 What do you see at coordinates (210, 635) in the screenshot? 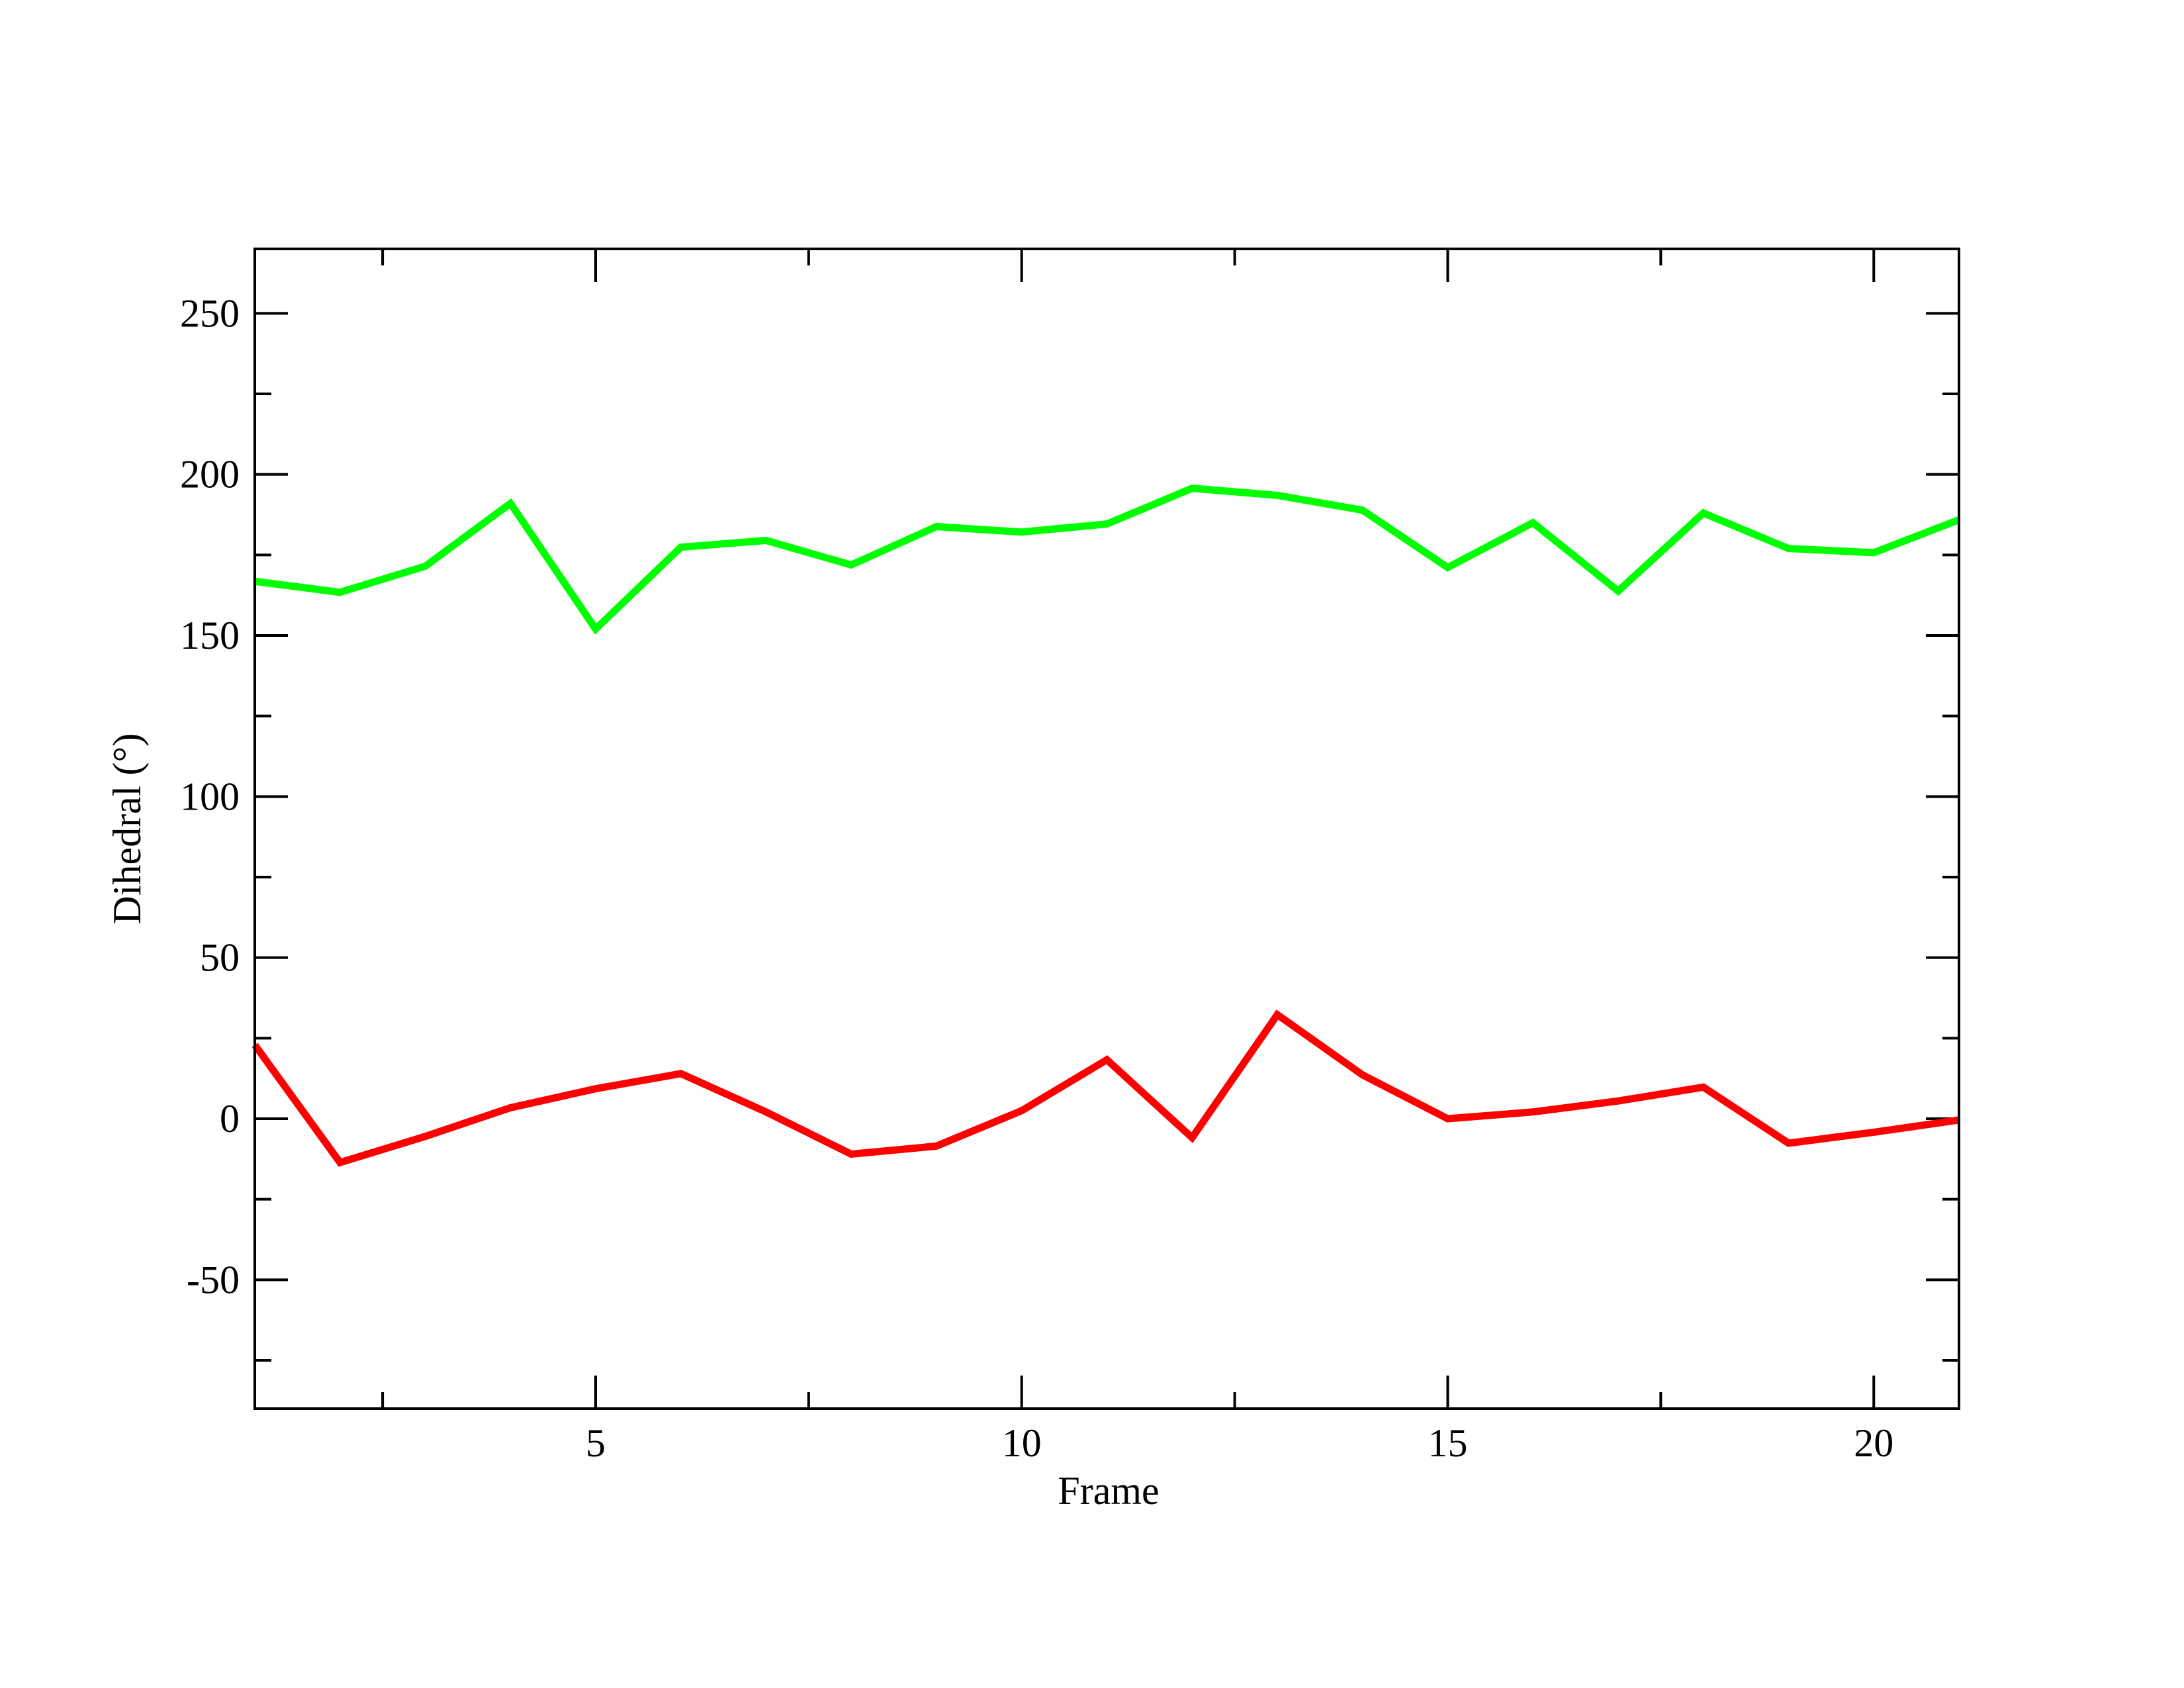
I see `y-tick-label: 150` at bounding box center [210, 635].